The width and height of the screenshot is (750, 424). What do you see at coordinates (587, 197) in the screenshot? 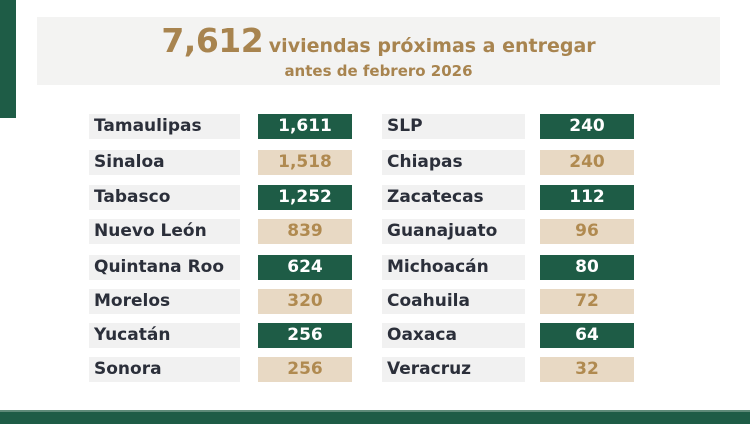
I see `state-value: 112` at bounding box center [587, 197].